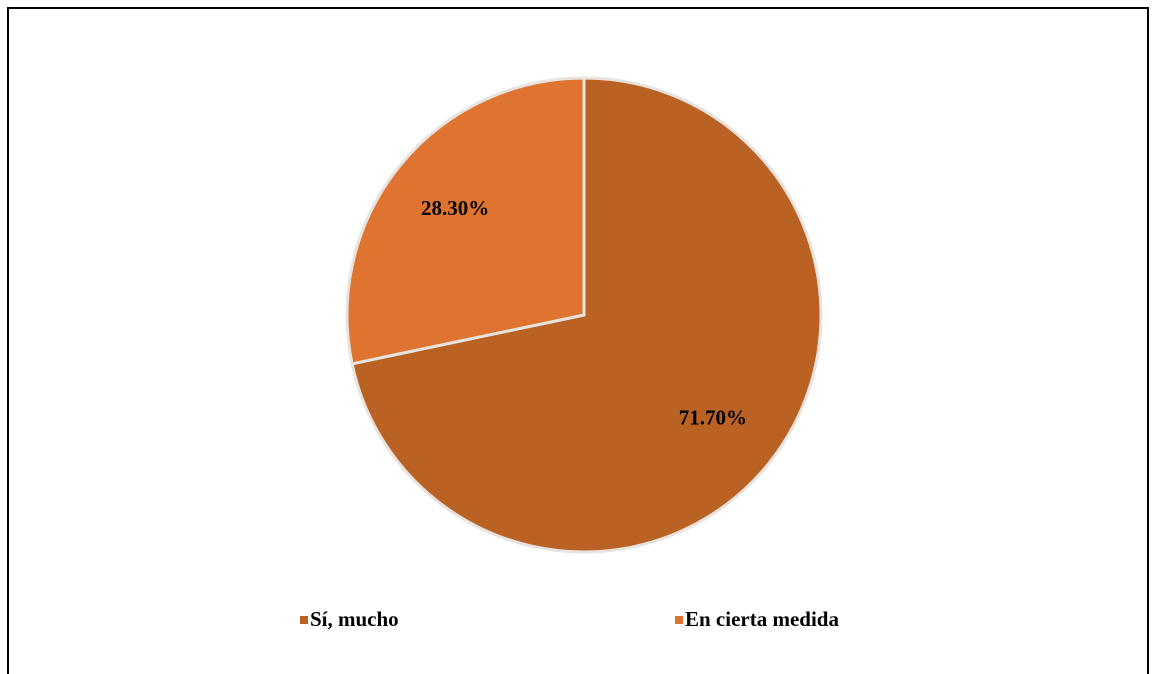  I want to click on legend-label: En cierta medida, so click(762, 619).